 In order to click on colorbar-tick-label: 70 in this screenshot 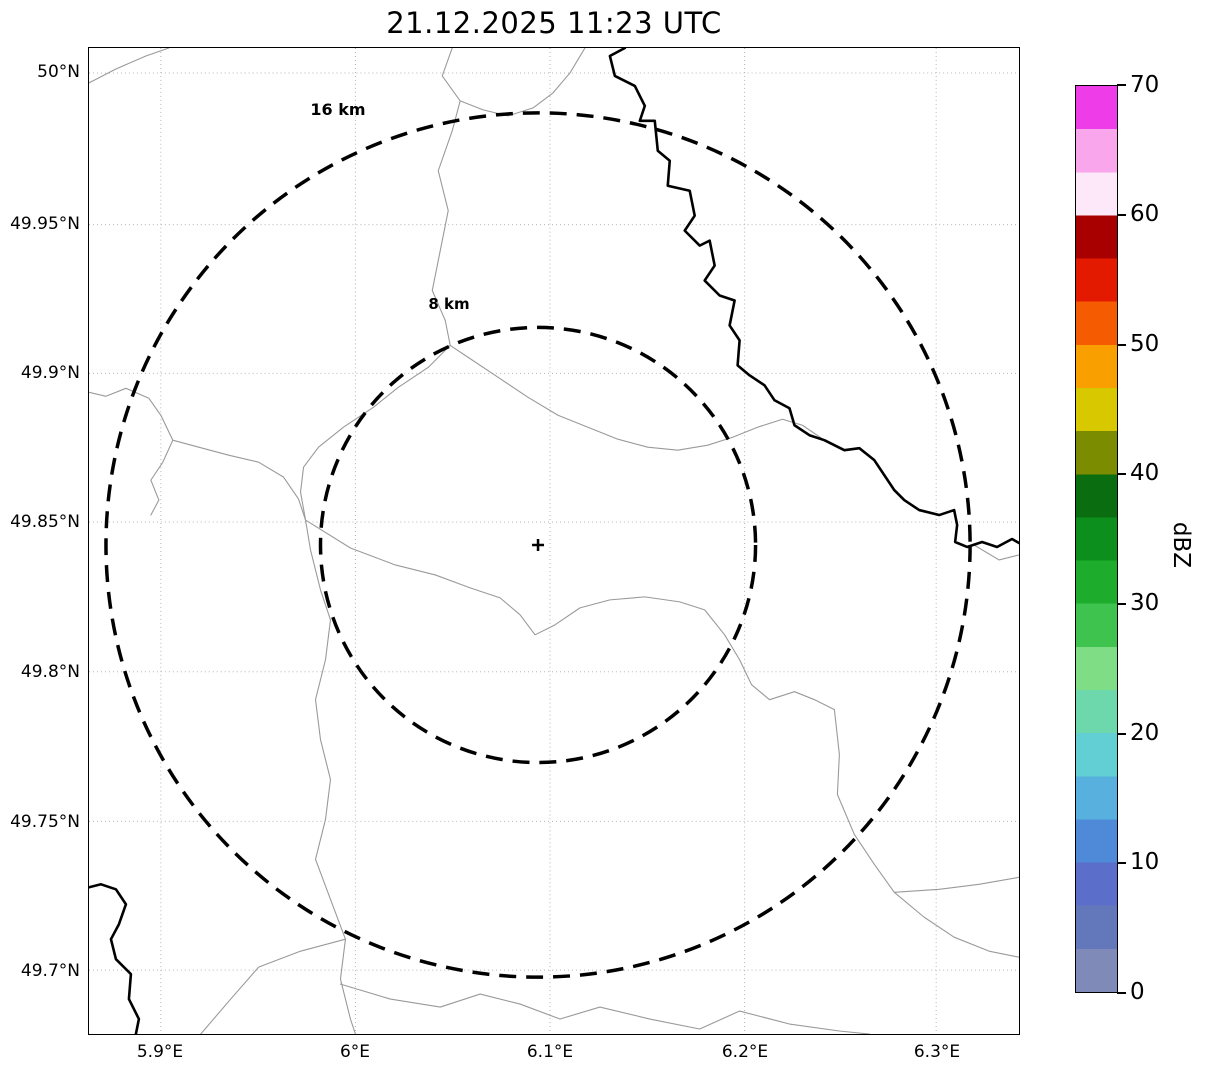, I will do `click(1145, 85)`.